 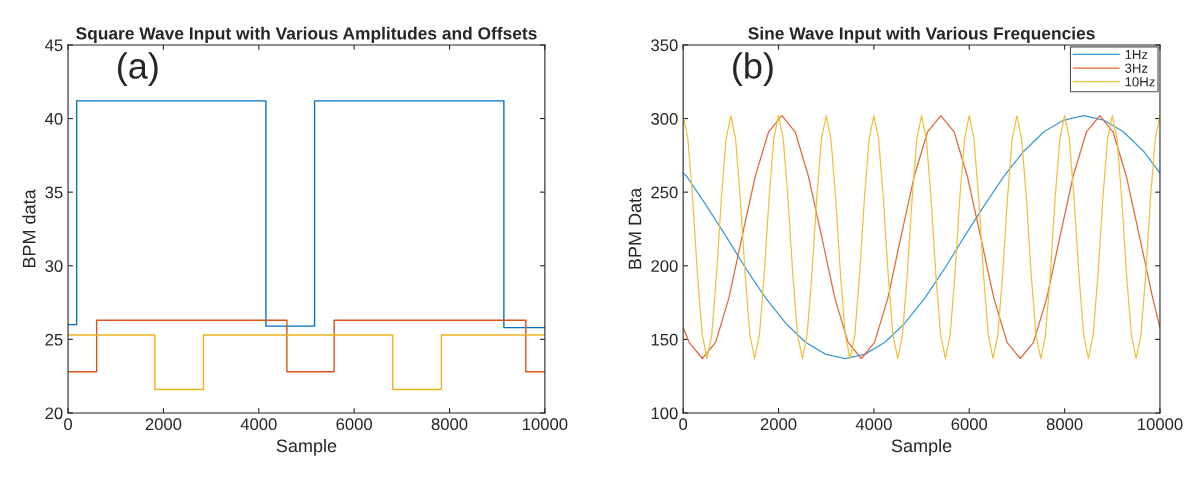 What do you see at coordinates (306, 34) in the screenshot?
I see `chart-title: Square Wave Input with Various Amplitudes and Offsets` at bounding box center [306, 34].